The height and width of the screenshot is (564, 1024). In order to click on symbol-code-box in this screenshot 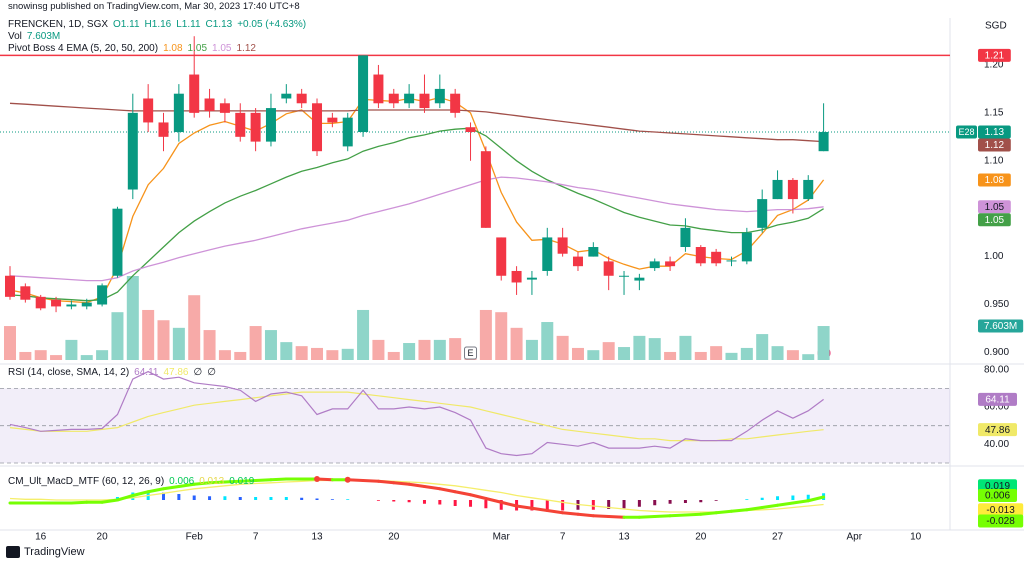, I will do `click(966, 132)`.